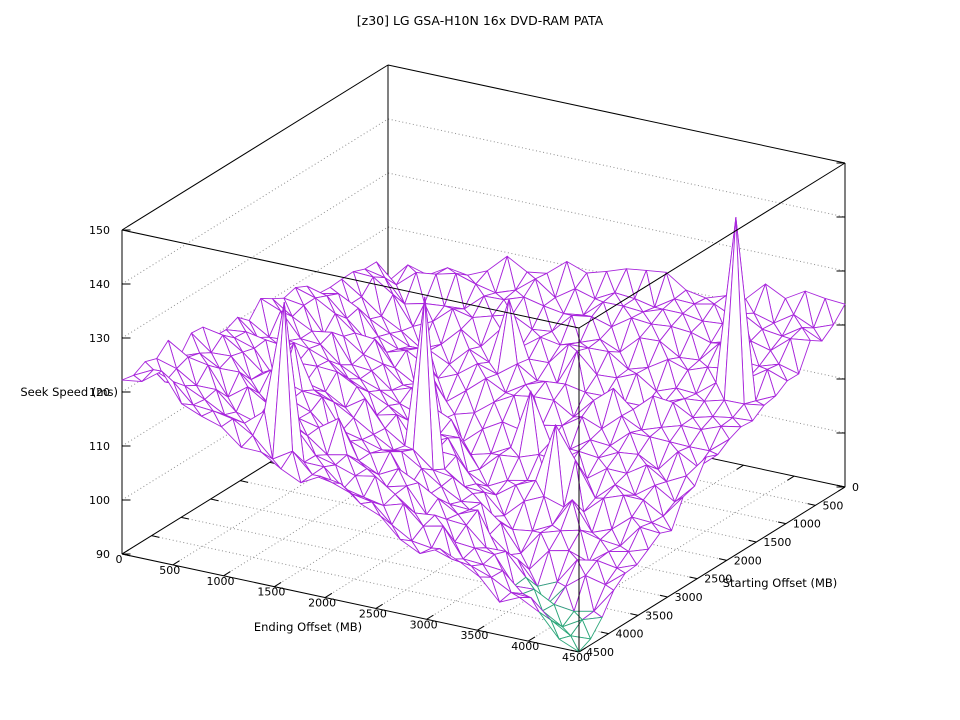 This screenshot has width=960, height=720. Describe the element at coordinates (119, 559) in the screenshot. I see `x-tick-label: 0` at that location.